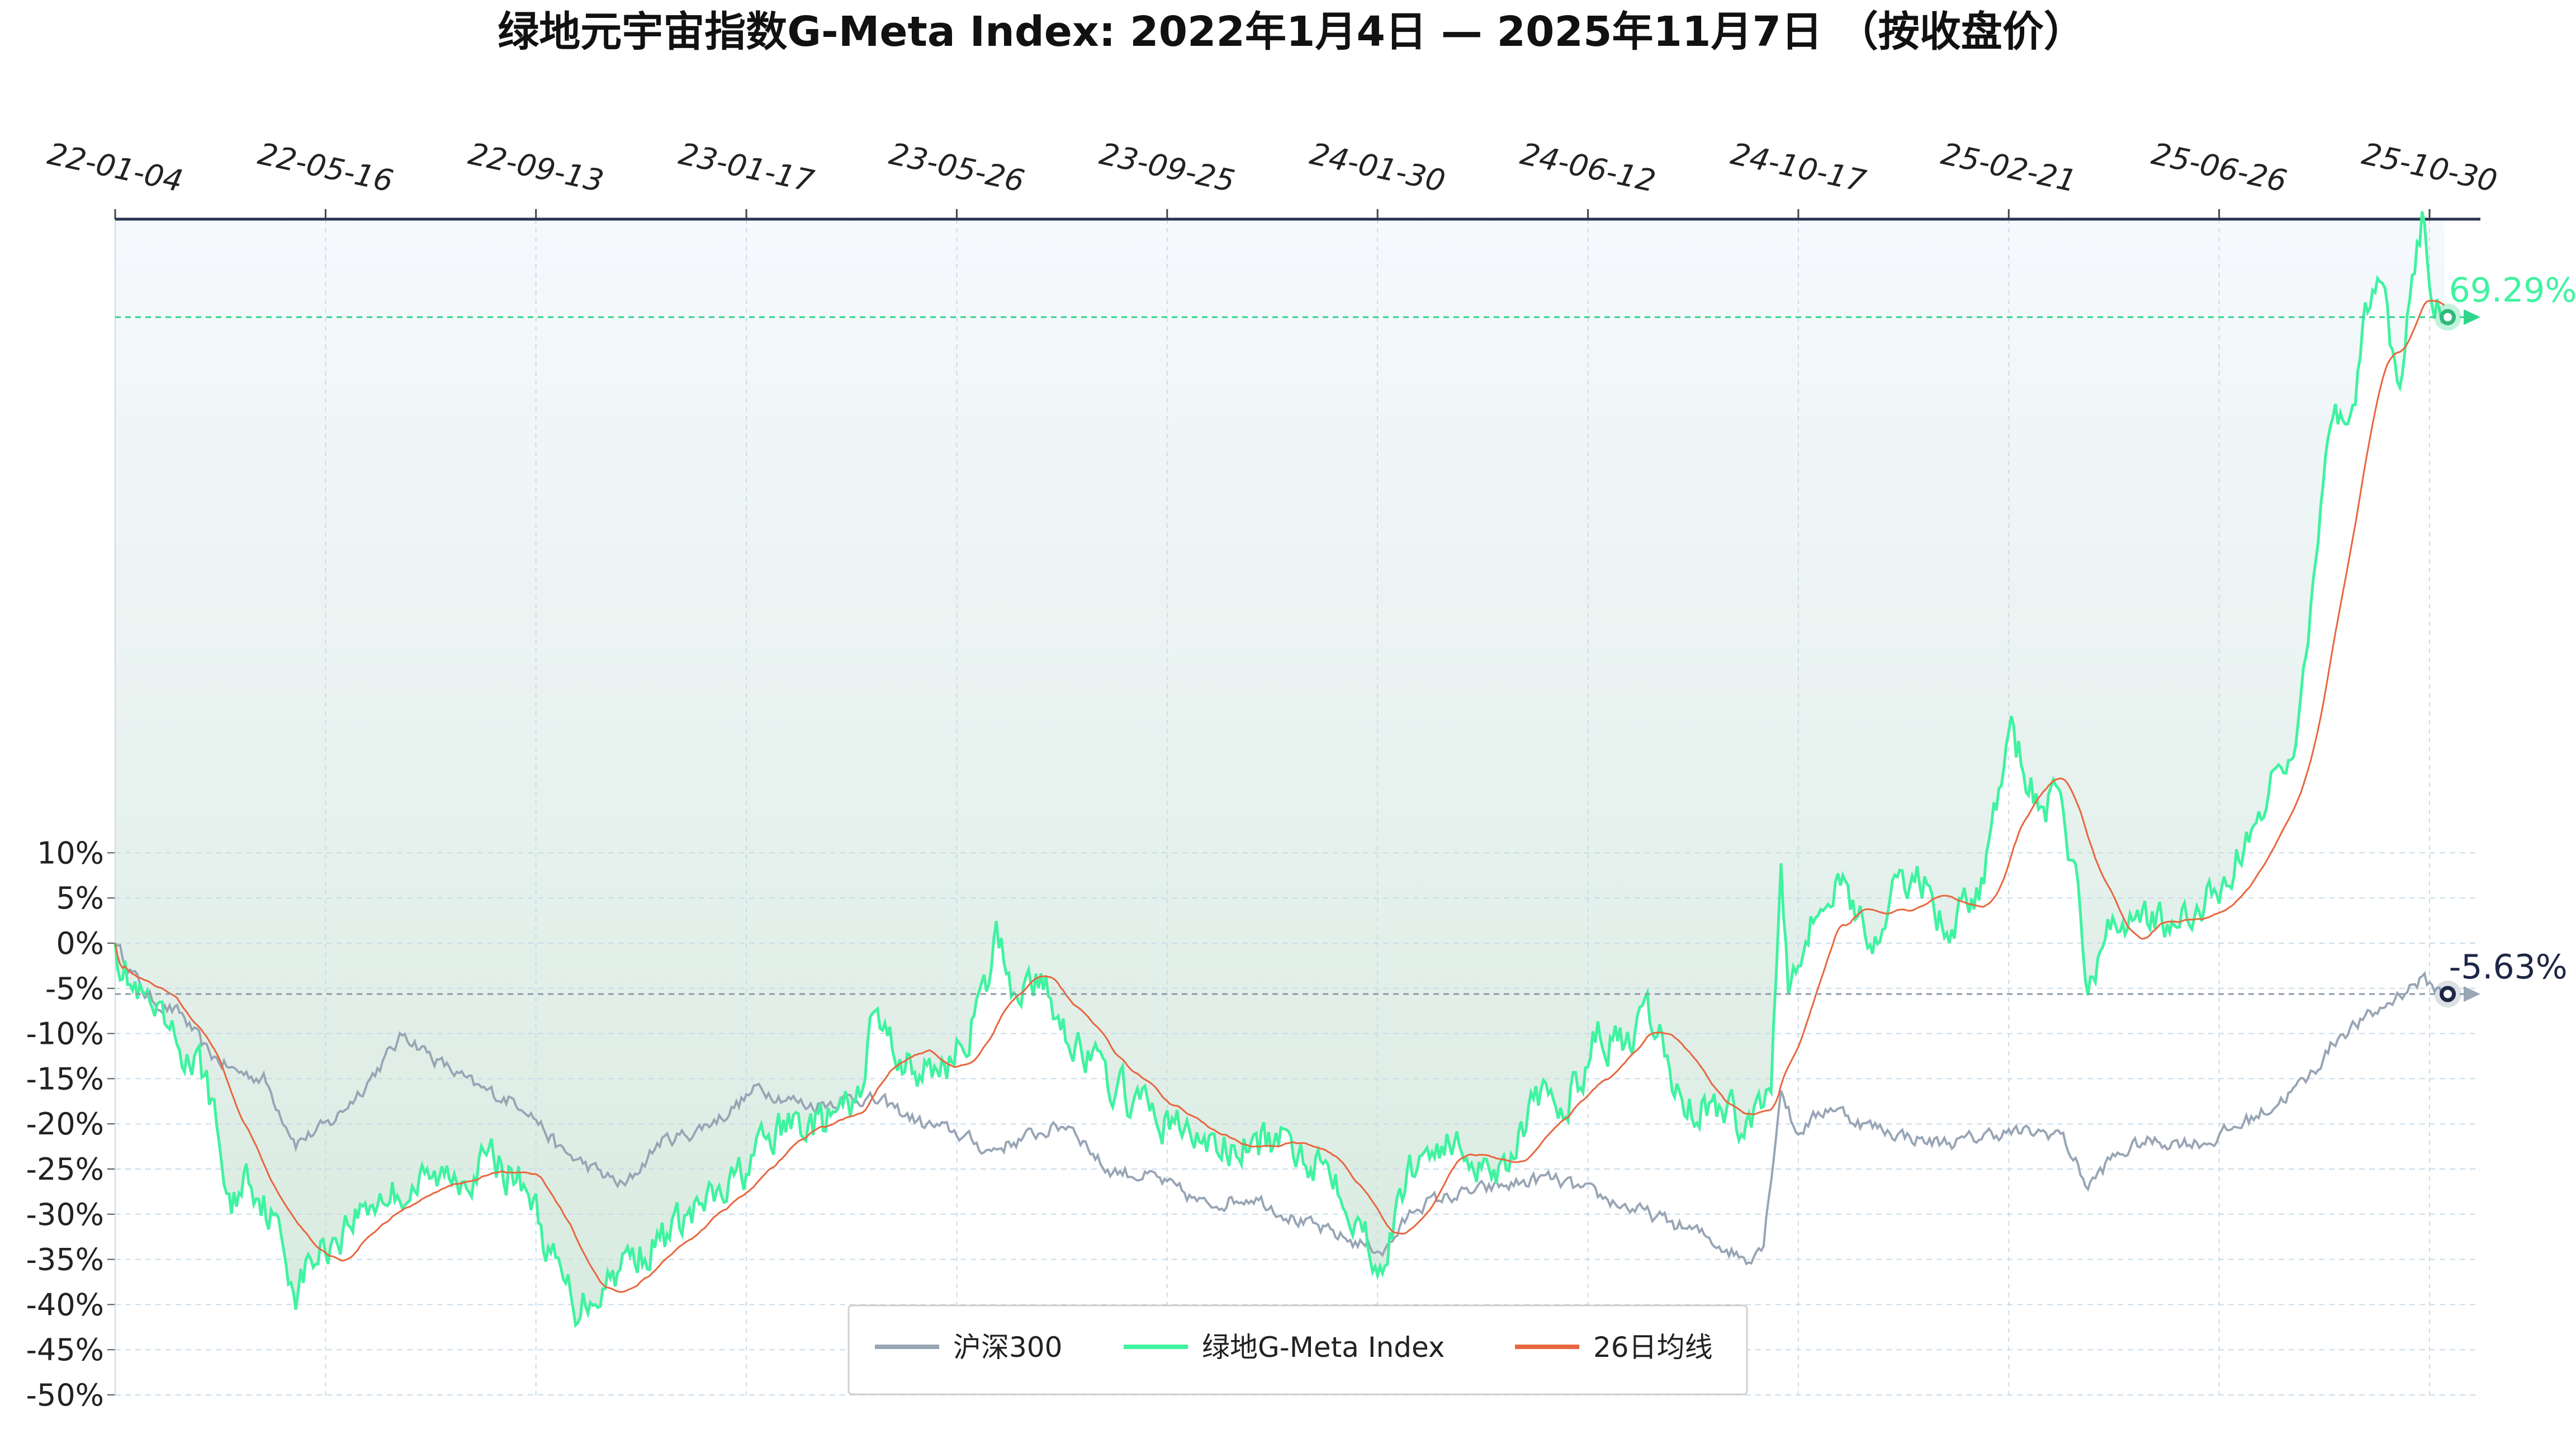 The height and width of the screenshot is (1429, 2576). Describe the element at coordinates (1378, 167) in the screenshot. I see `x-tick-label: 24-01-30` at that location.